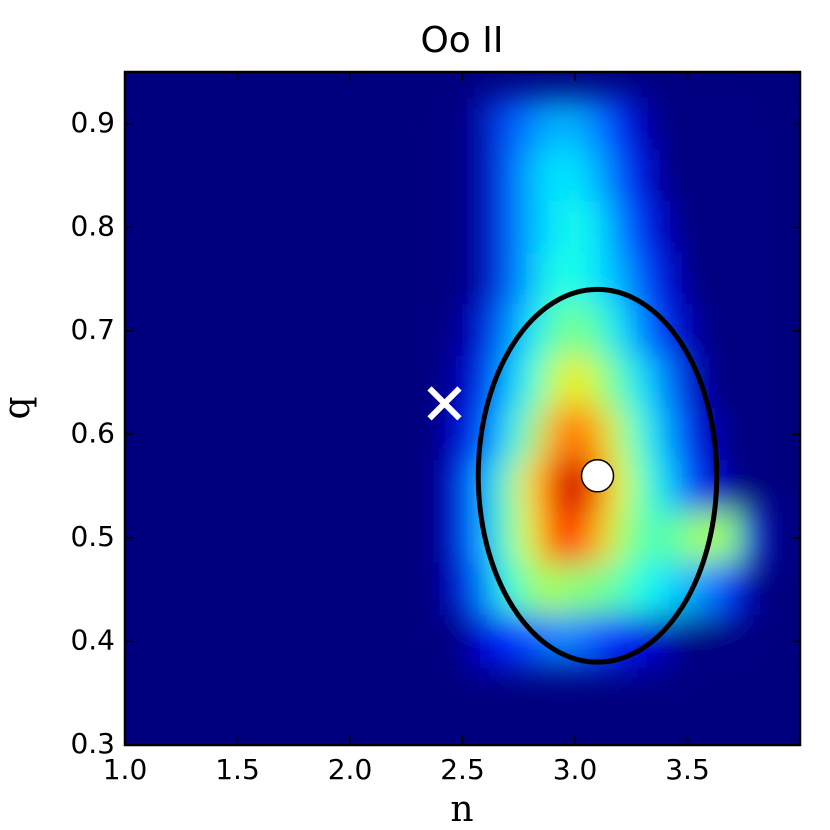  Describe the element at coordinates (461, 40) in the screenshot. I see `chart-title: Oo II` at that location.